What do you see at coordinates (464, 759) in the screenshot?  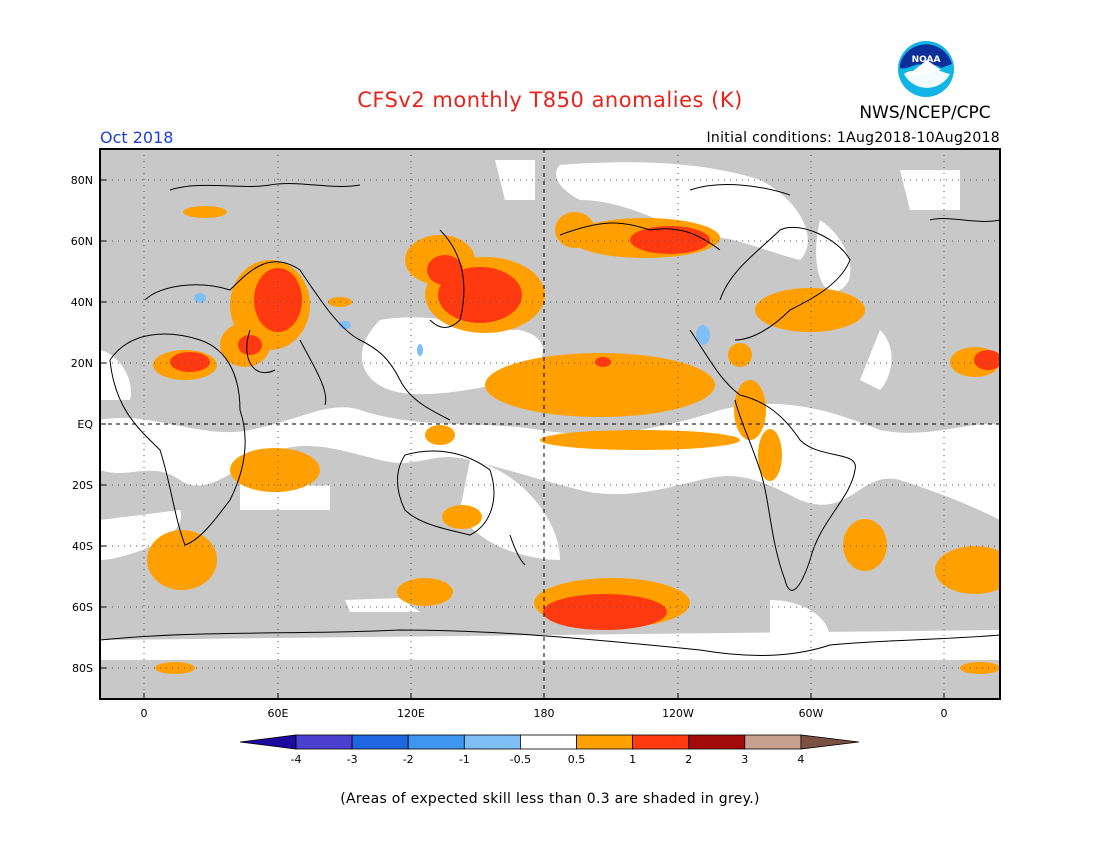 I see `legend-label: -1` at bounding box center [464, 759].